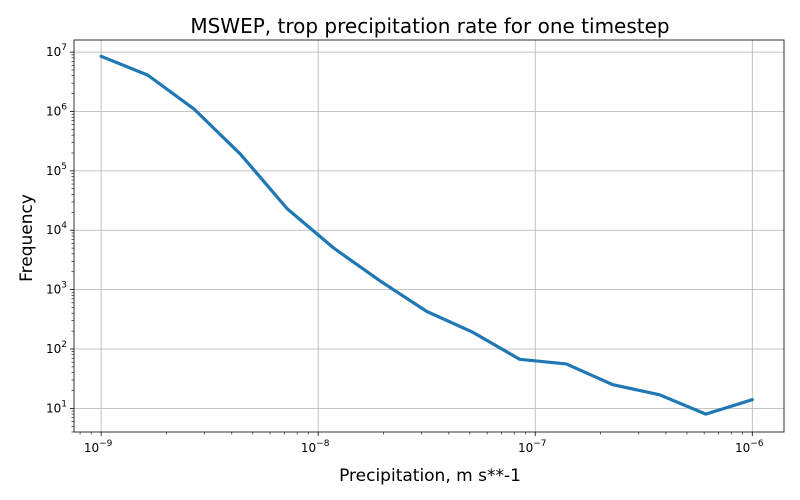 Image resolution: width=800 pixels, height=500 pixels. I want to click on x-tick-label: 10⁻⁶, so click(749, 447).